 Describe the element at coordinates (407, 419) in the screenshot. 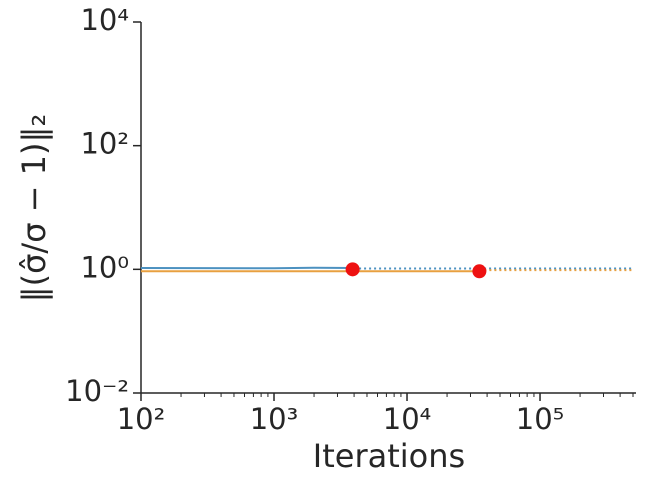

I see `x-tick-label: 10⁴` at that location.